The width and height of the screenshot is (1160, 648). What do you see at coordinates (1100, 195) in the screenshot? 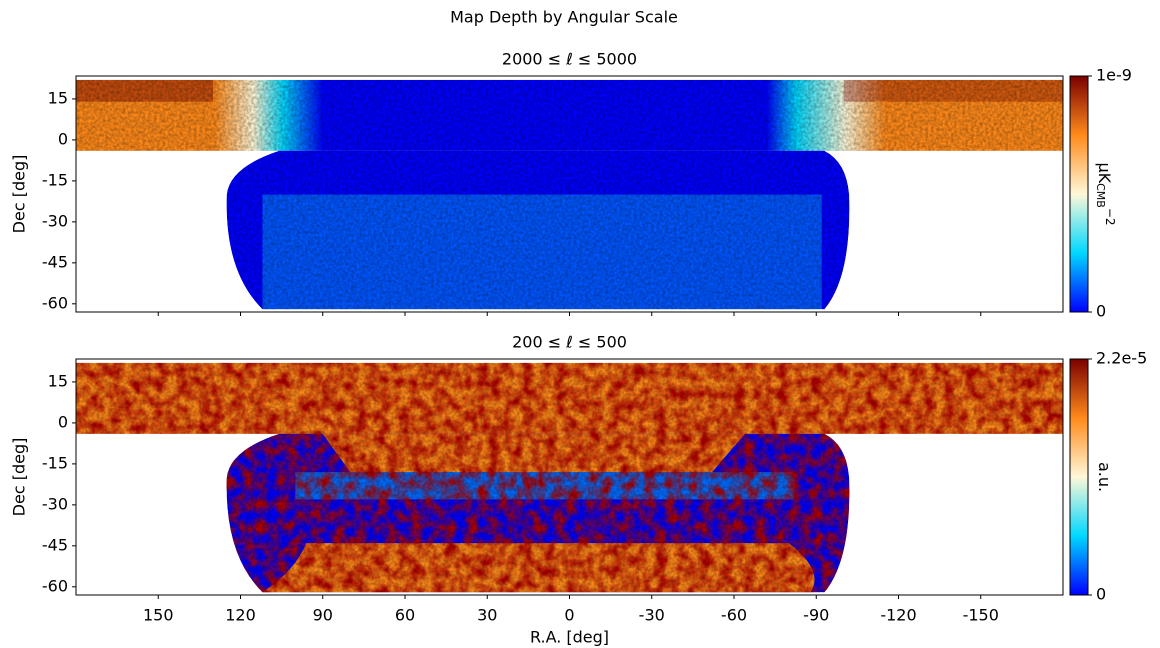
I see `colorbar-label-sub: CMB` at bounding box center [1100, 195].